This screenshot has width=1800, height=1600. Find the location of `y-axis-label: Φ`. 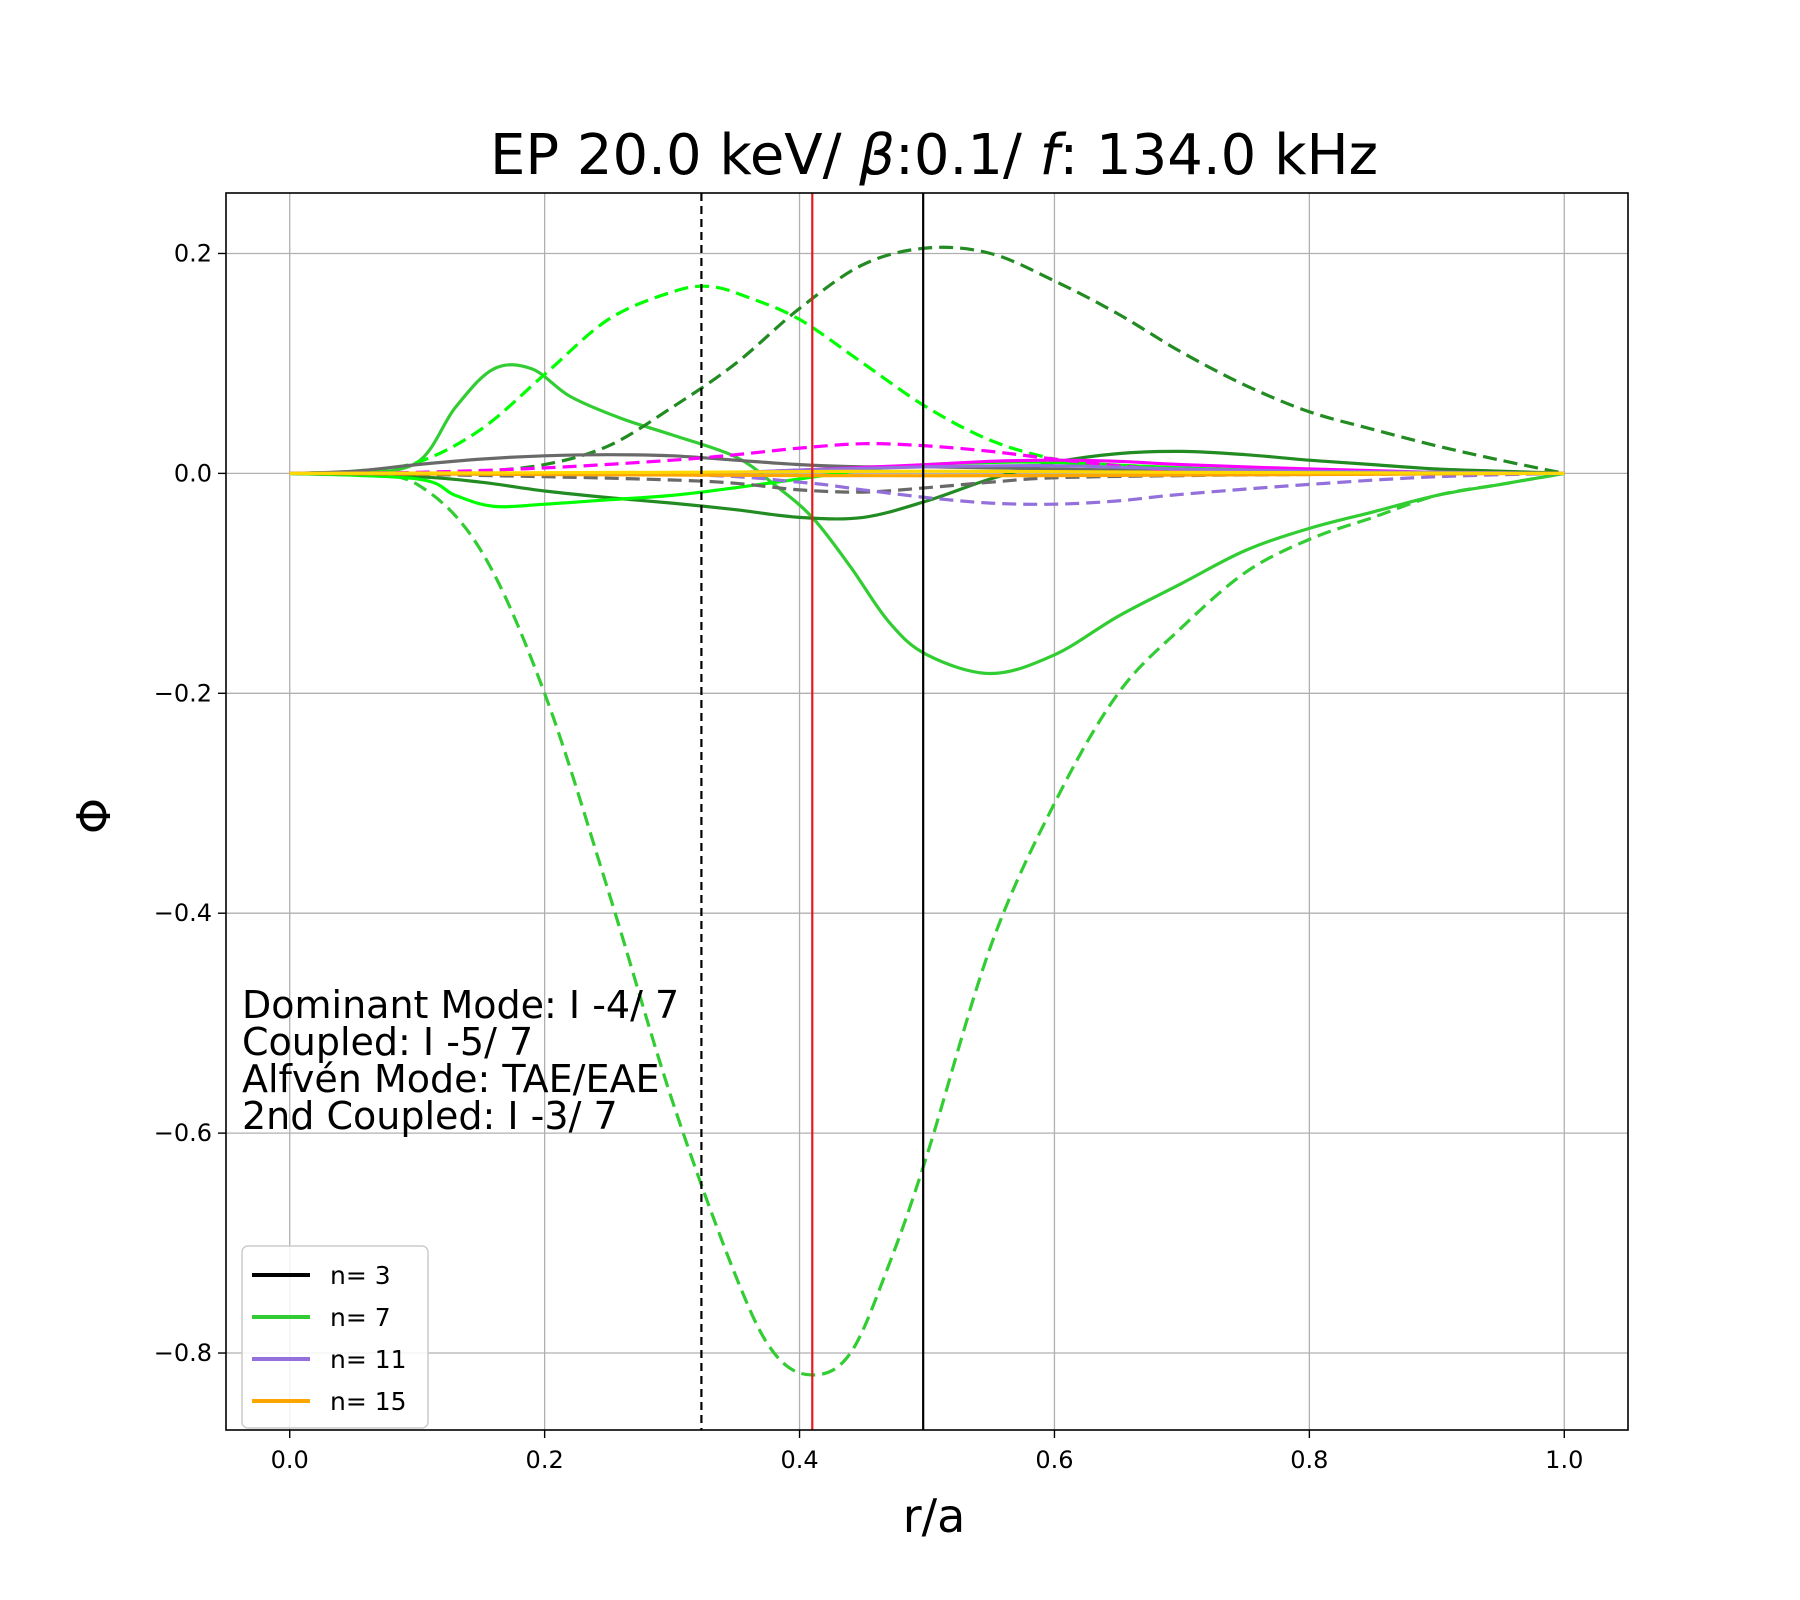

y-axis-label: Φ is located at coordinates (94, 816).